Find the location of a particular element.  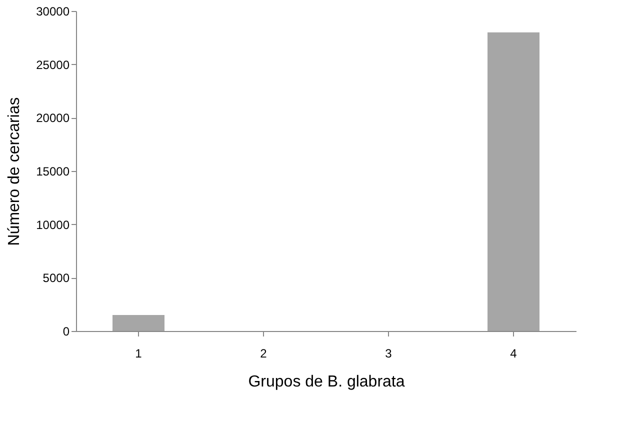

y-tick-label: 25000 is located at coordinates (53, 65).